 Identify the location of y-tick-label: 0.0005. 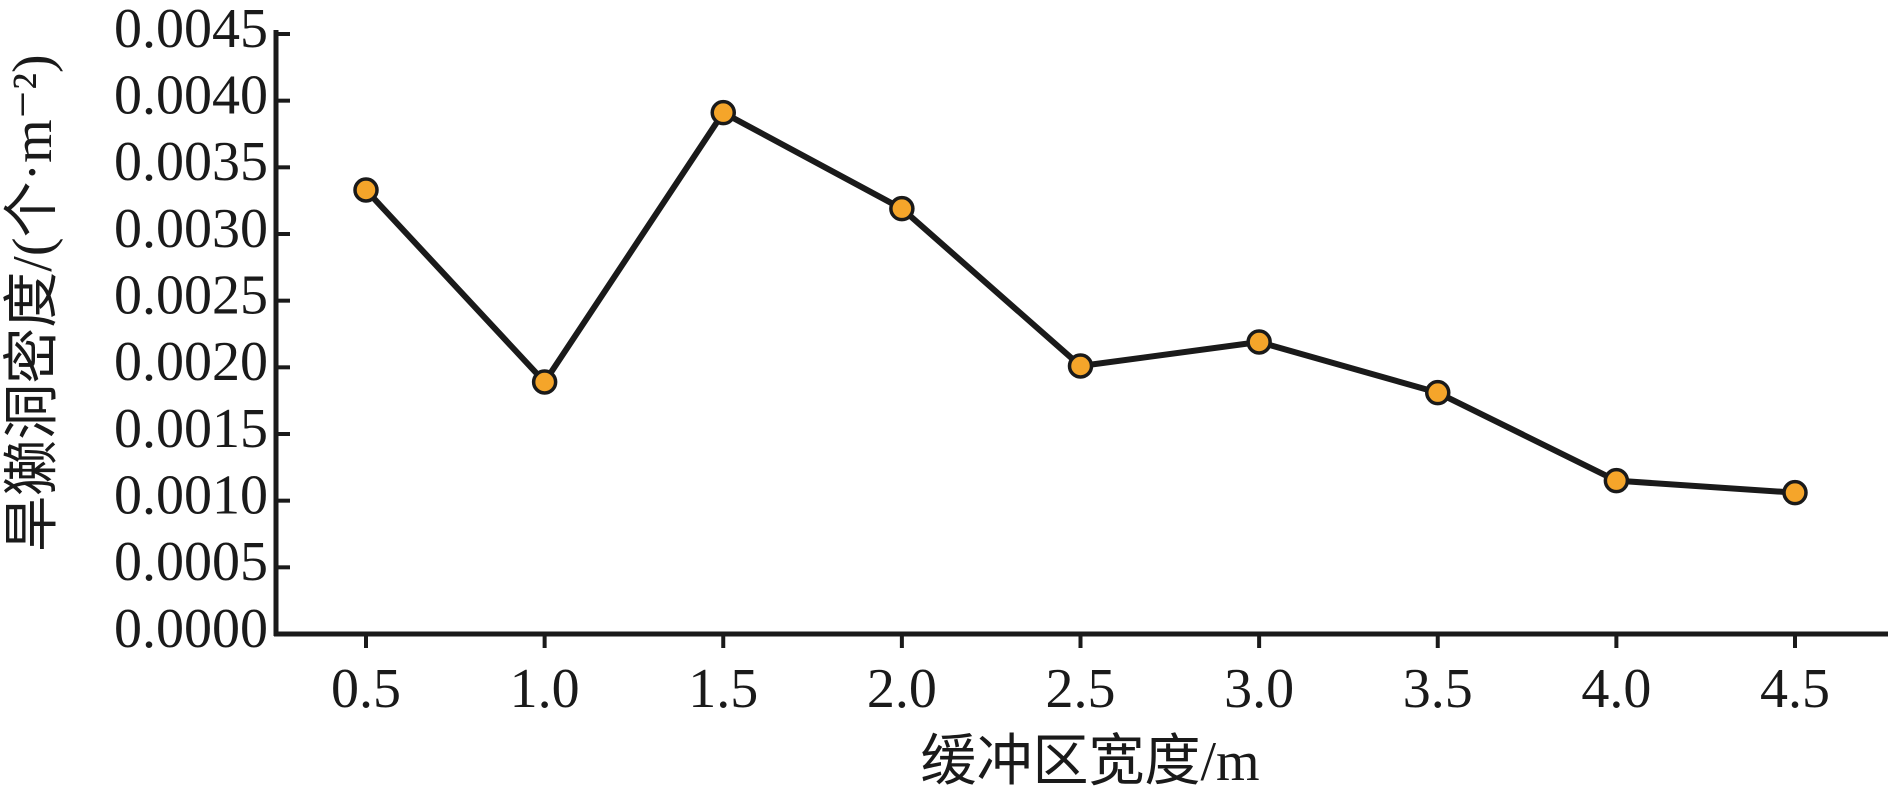
(191, 562).